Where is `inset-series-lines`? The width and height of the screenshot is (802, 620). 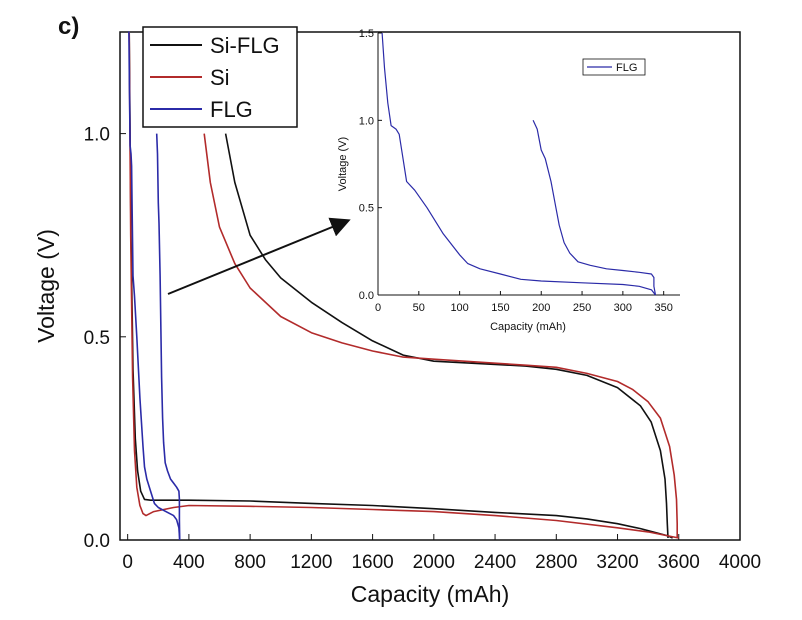 inset-series-lines is located at coordinates (519, 164).